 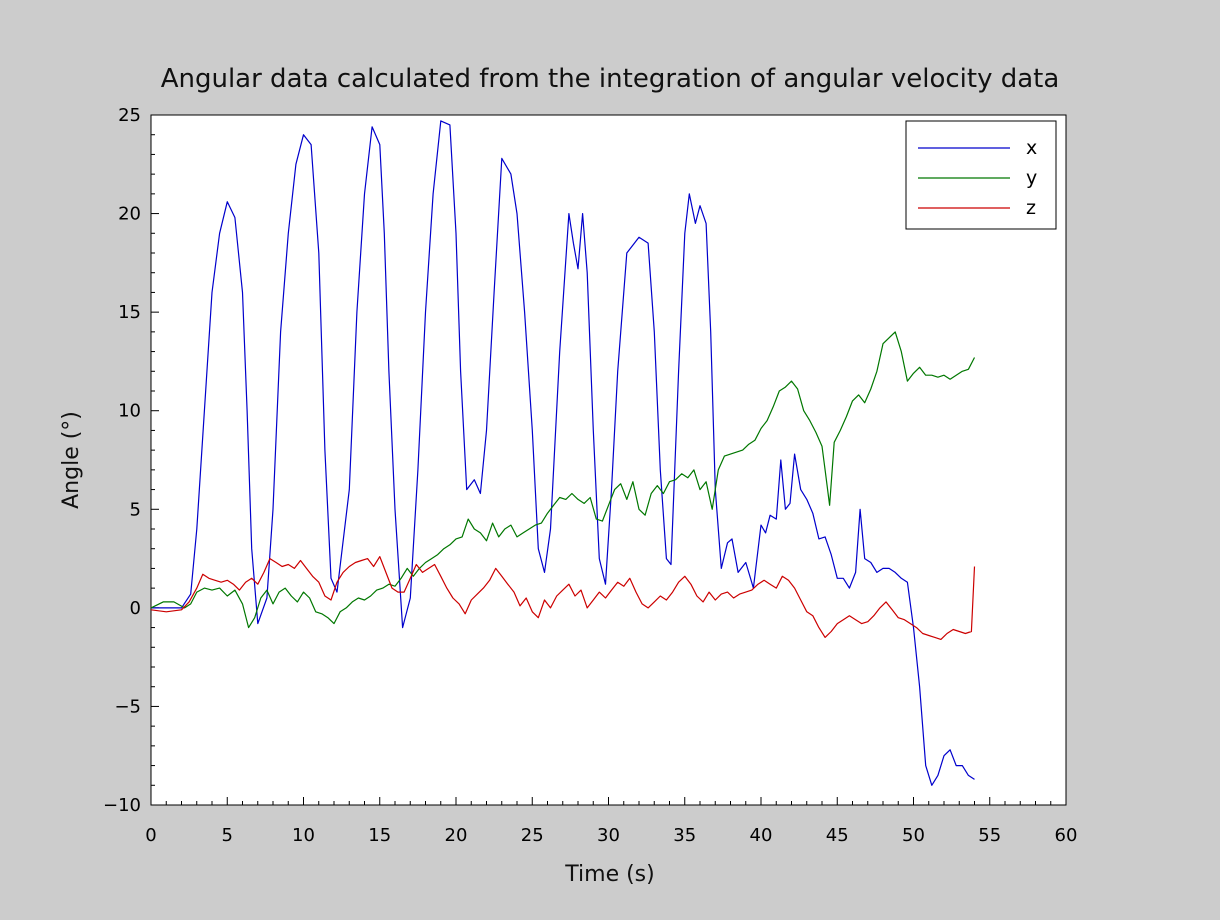 What do you see at coordinates (608, 835) in the screenshot?
I see `x-tick-label: 30` at bounding box center [608, 835].